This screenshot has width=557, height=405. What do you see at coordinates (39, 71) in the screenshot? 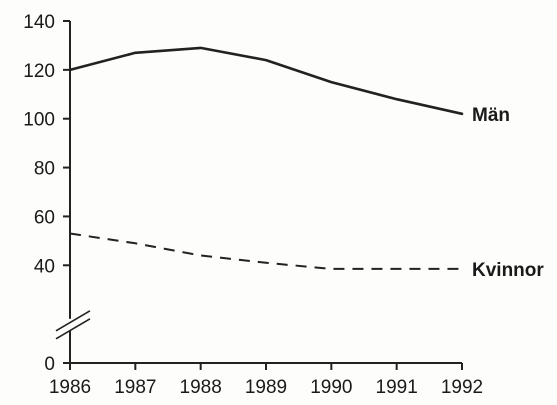
I see `y-tick-label: 120` at bounding box center [39, 71].